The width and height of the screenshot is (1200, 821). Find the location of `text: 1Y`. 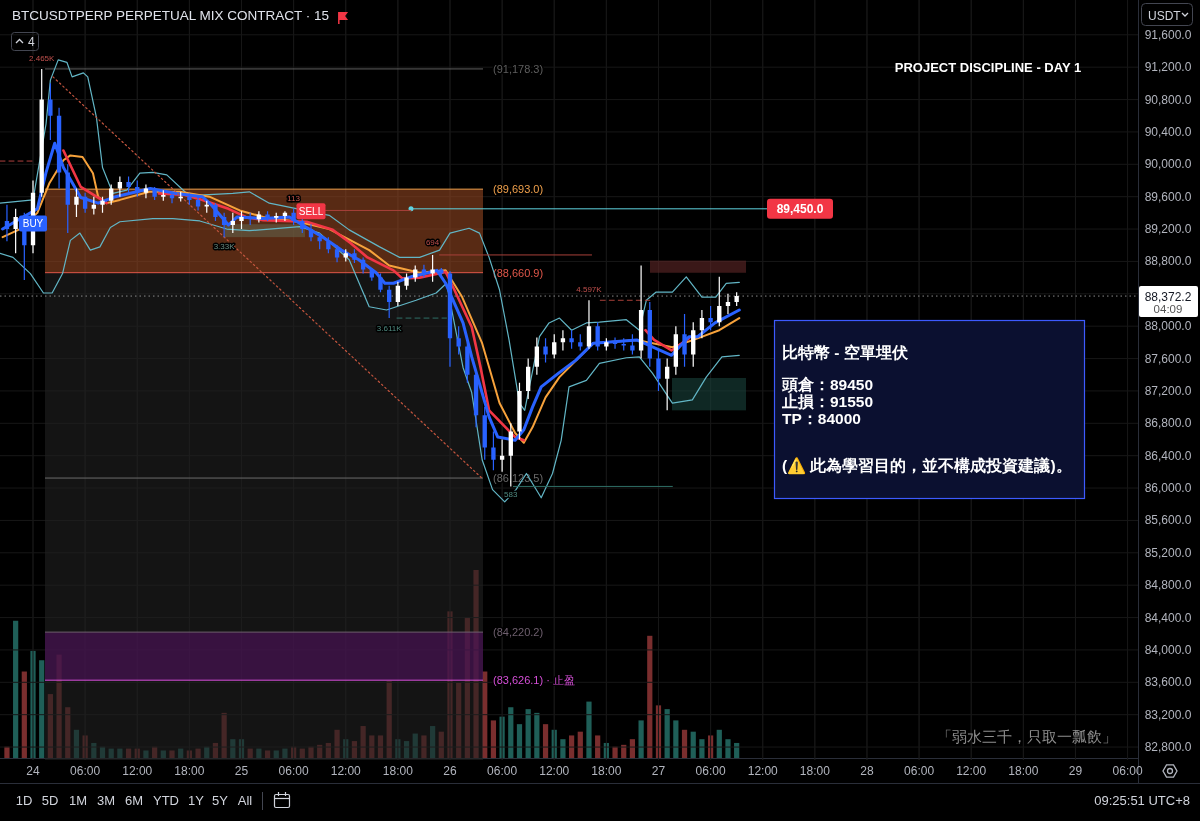

text: 1Y is located at coordinates (196, 800).